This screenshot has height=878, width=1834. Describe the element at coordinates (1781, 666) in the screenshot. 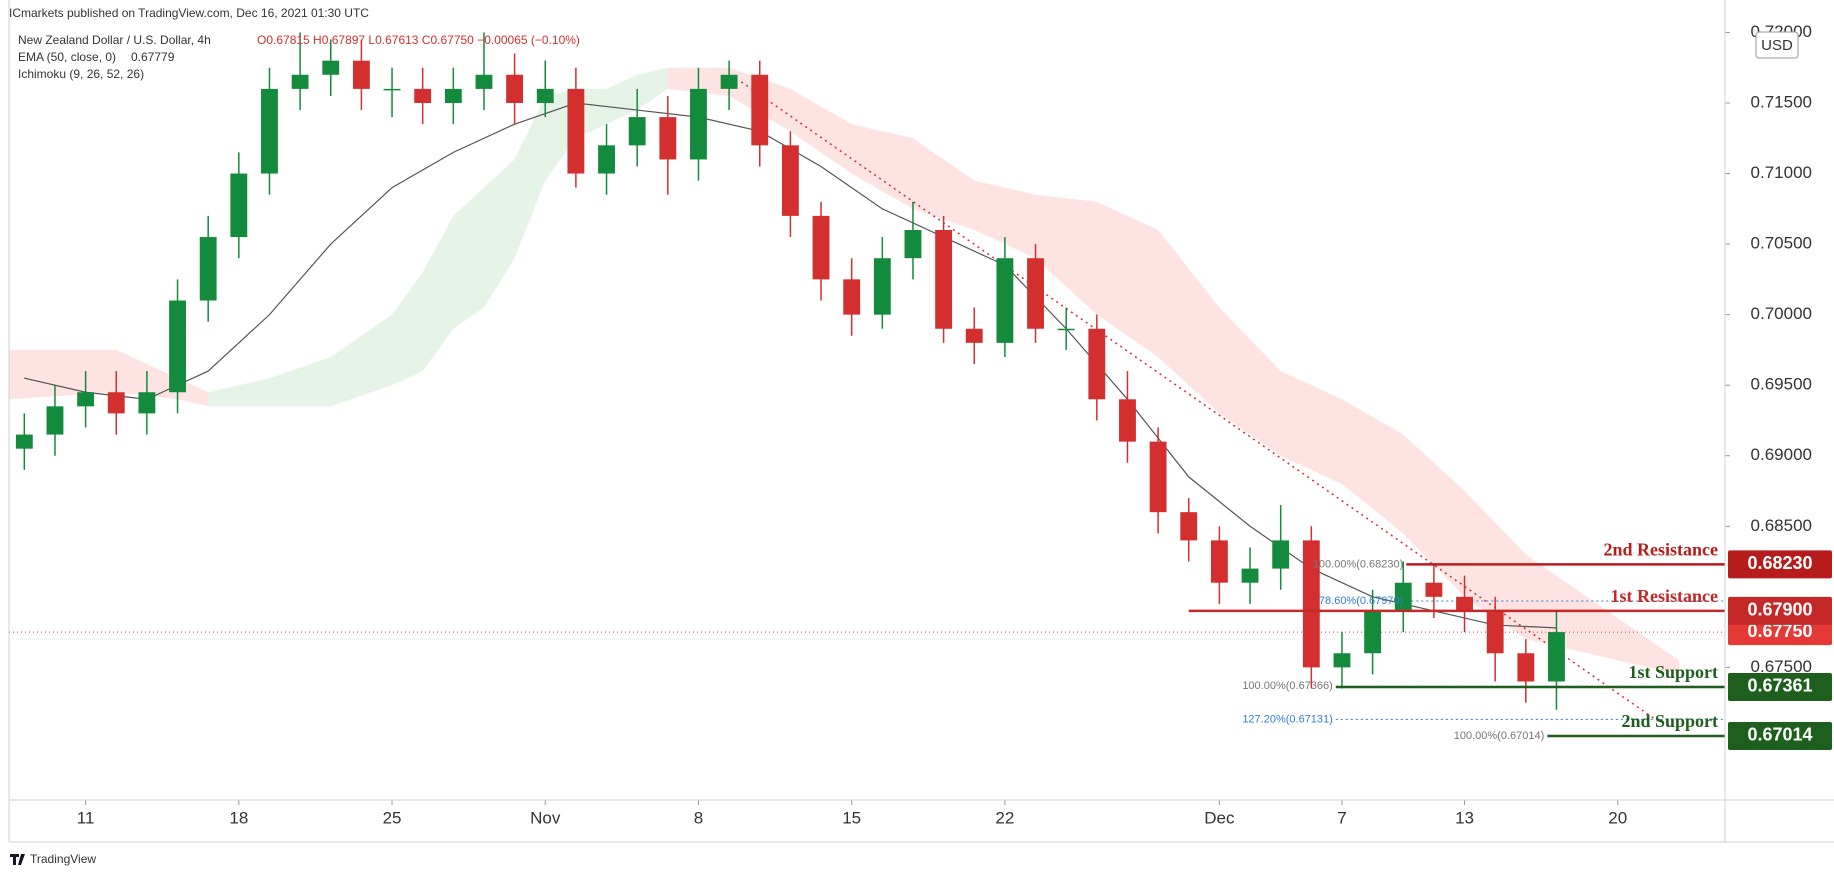

I see `y-tick-label: 0.67500` at that location.